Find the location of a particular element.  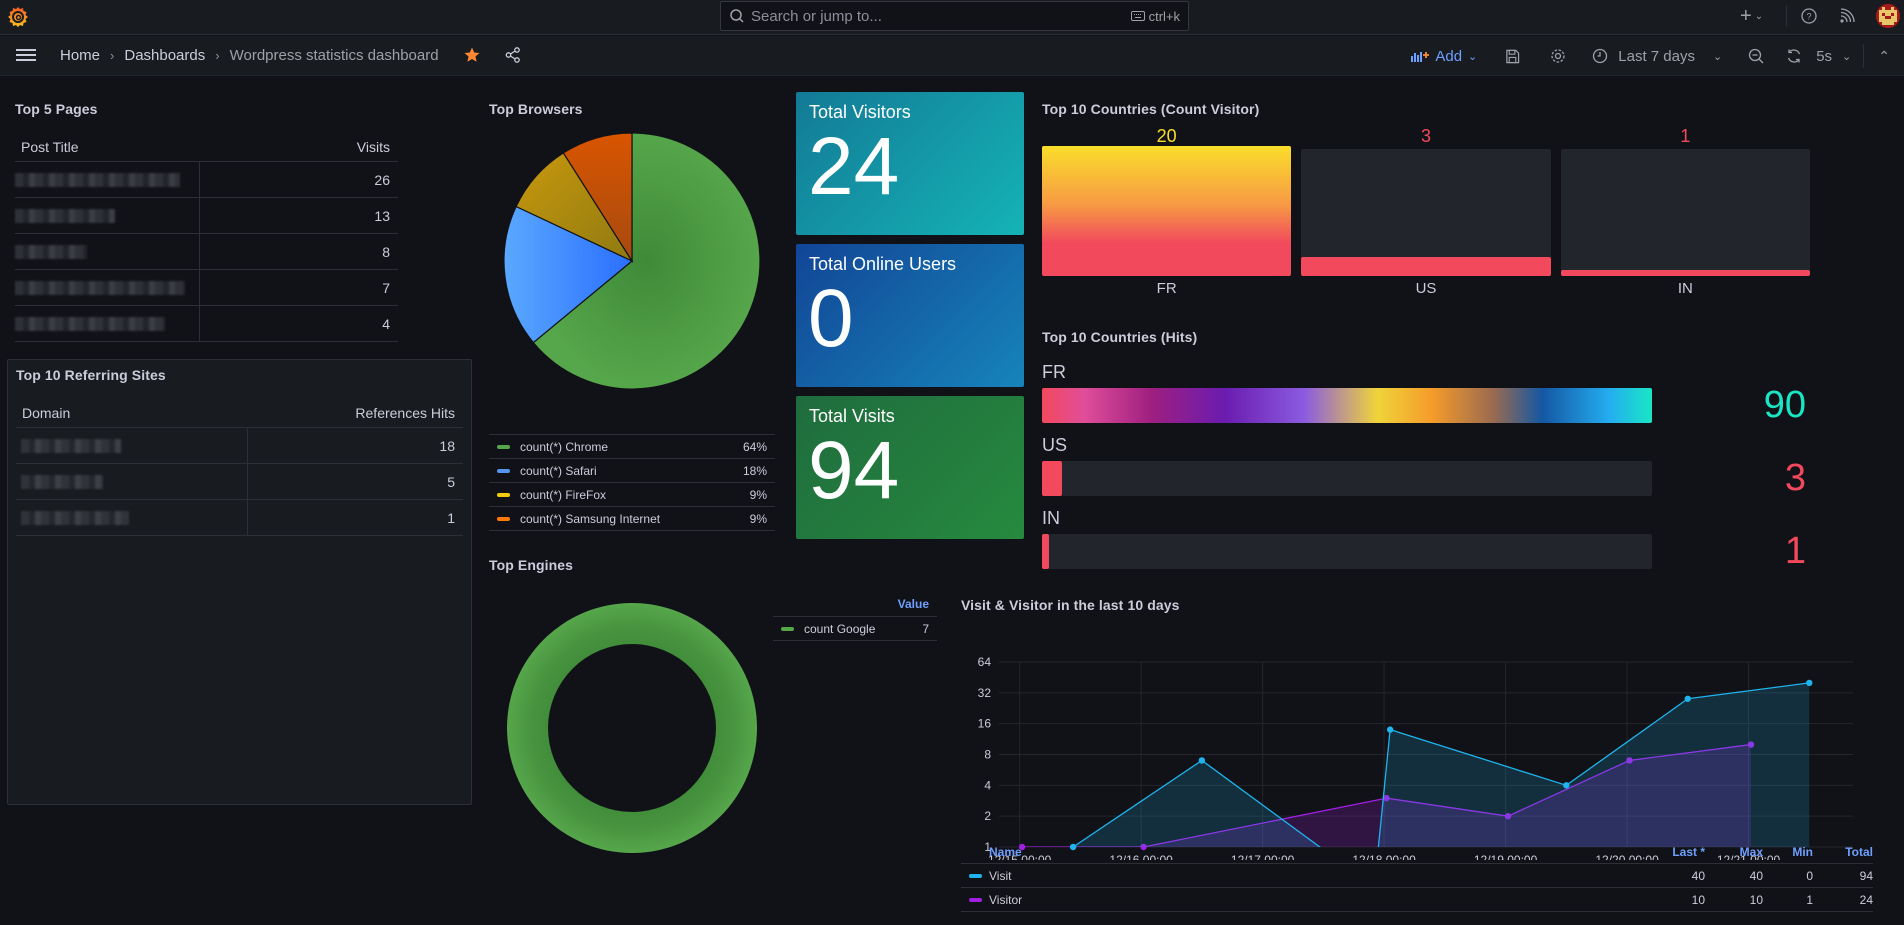

search-icon is located at coordinates (737, 16).